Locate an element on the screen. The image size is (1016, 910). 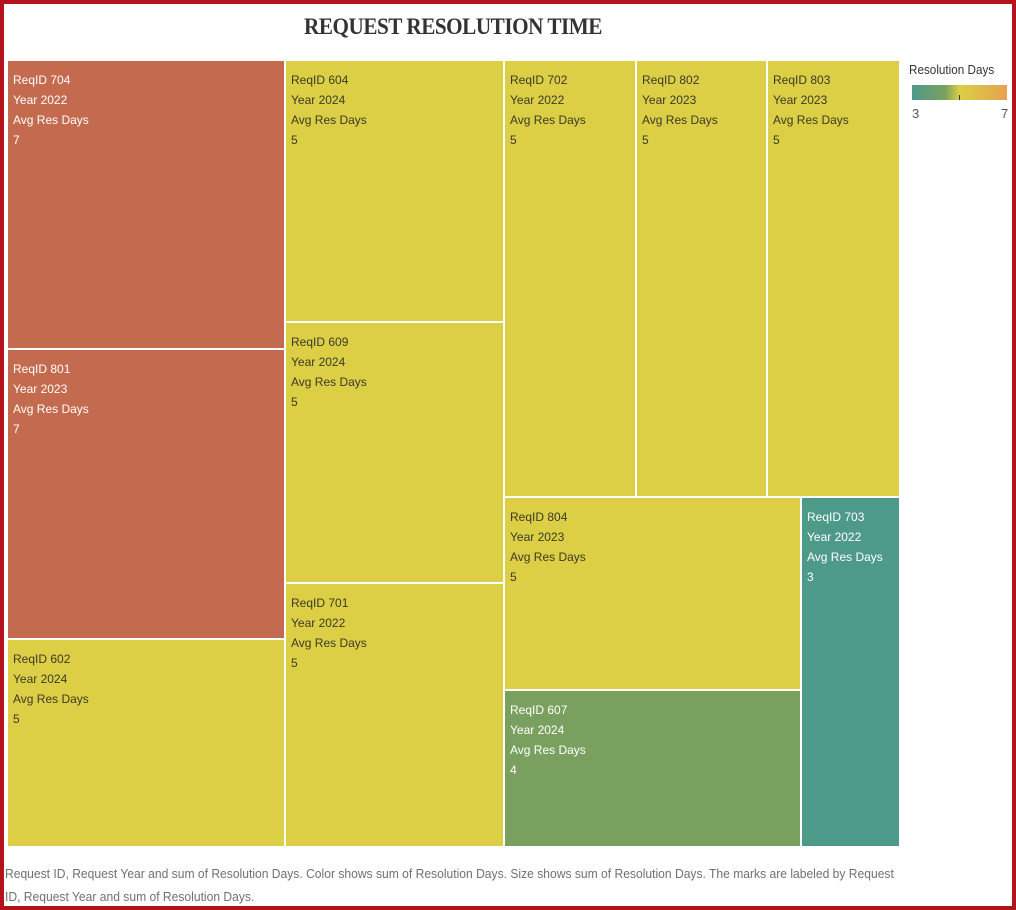
treemap-tile-607: ReqID 607 Year 2024 Avg Res Days 4 is located at coordinates (652, 768).